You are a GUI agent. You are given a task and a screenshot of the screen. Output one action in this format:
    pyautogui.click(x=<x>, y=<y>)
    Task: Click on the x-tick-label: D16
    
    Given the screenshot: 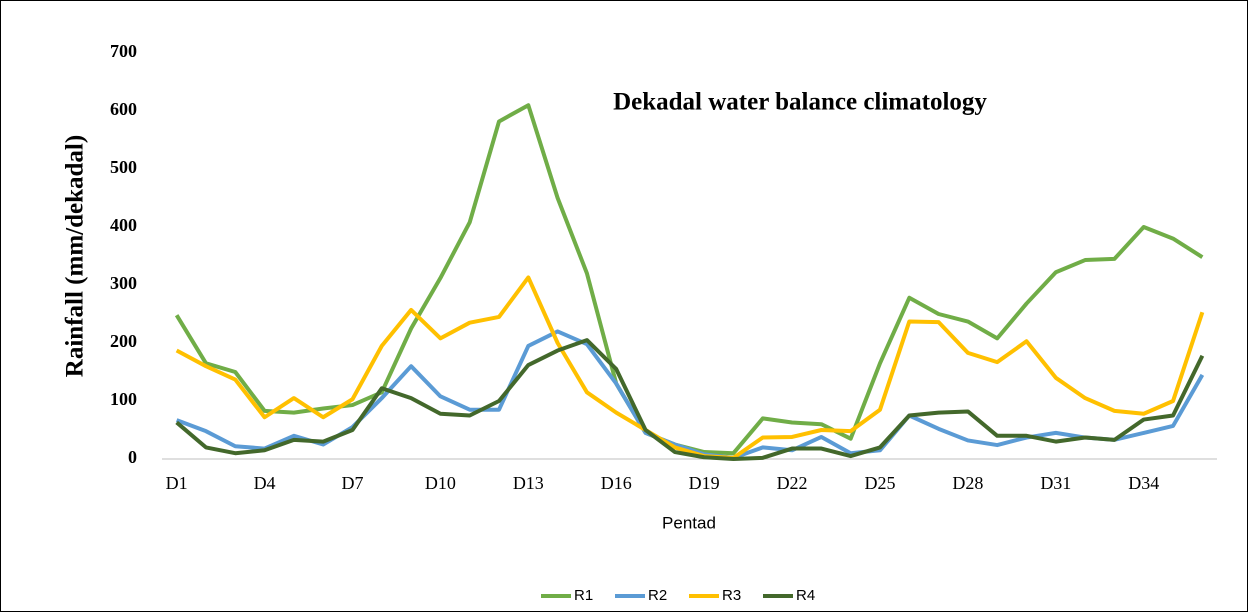 What is the action you would take?
    pyautogui.click(x=616, y=483)
    